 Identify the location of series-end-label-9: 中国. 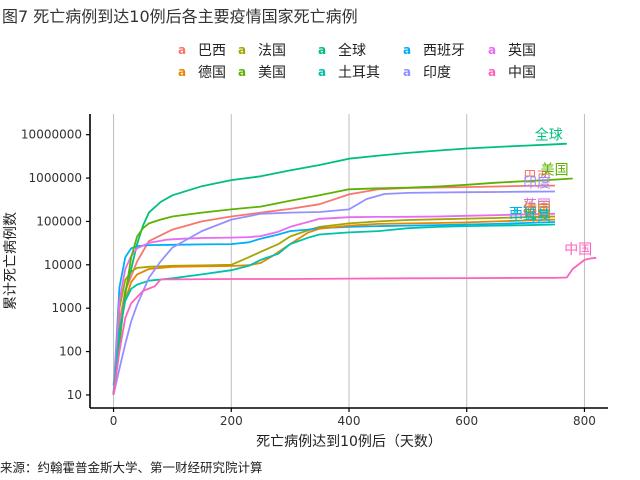
(578, 250).